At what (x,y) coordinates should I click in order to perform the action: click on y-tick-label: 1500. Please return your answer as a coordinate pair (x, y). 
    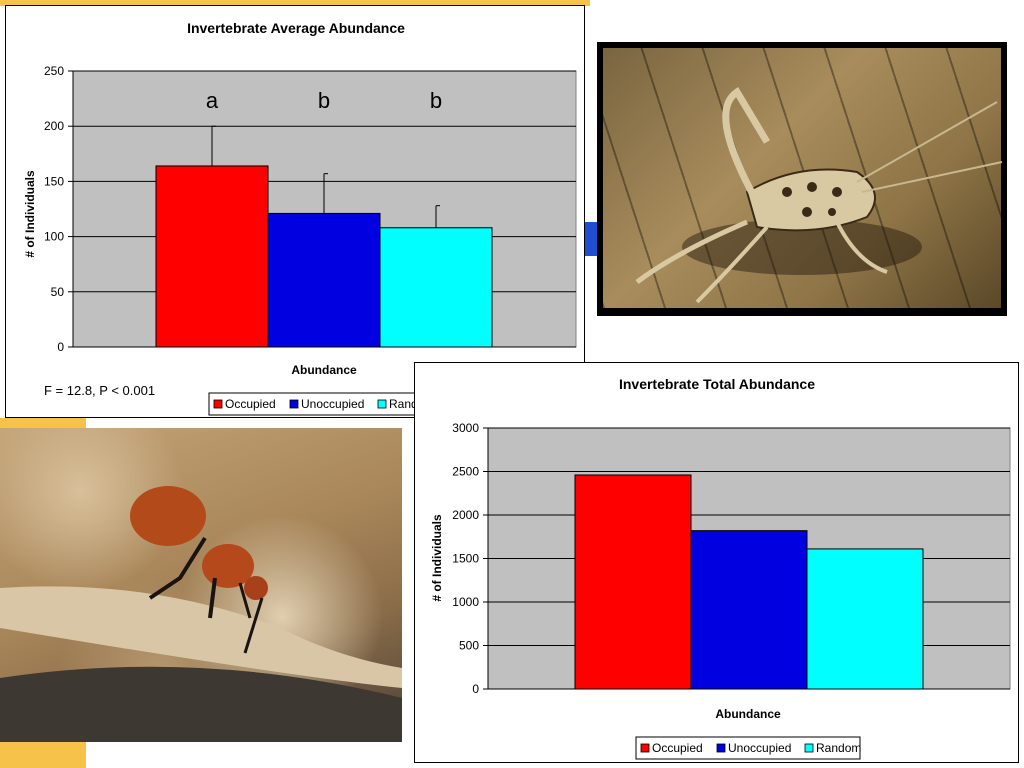
    Looking at the image, I should click on (465, 559).